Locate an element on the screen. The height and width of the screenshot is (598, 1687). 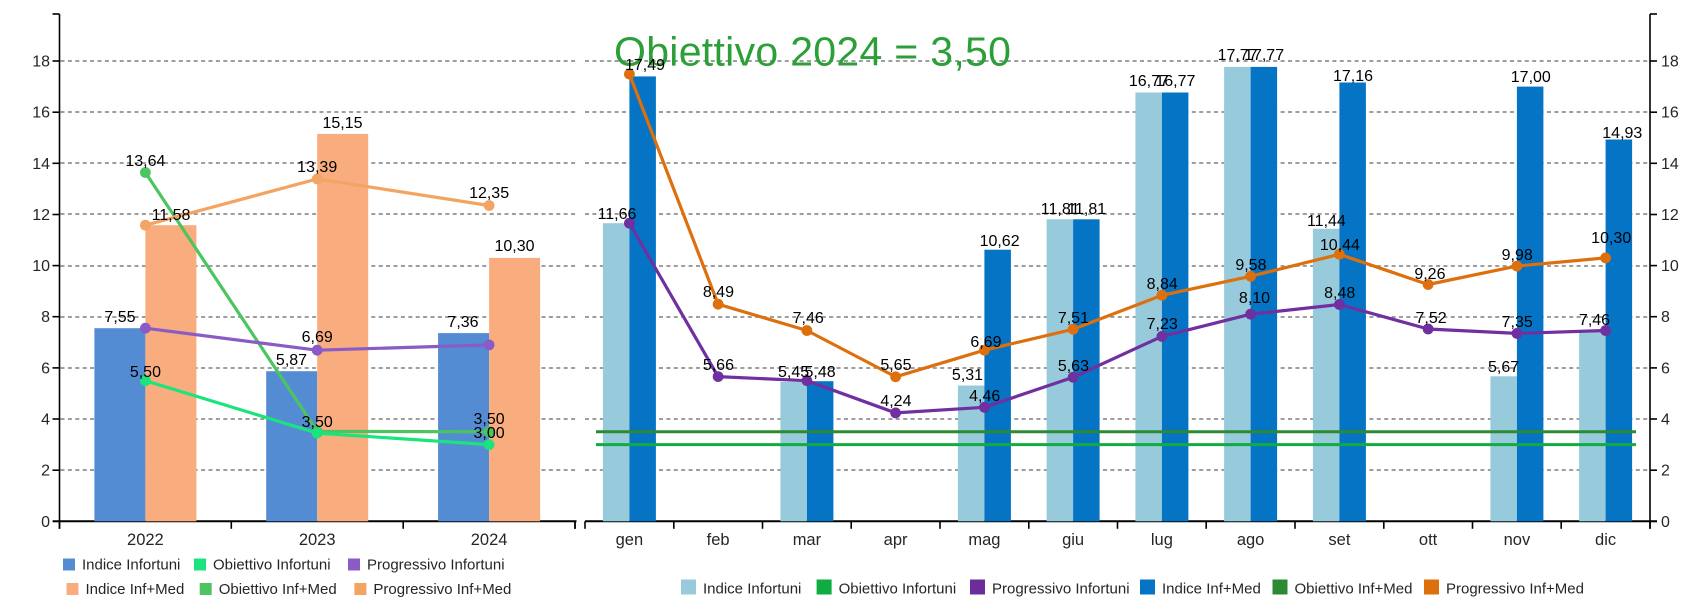
svg-text: 11,44 is located at coordinates (1326, 221).